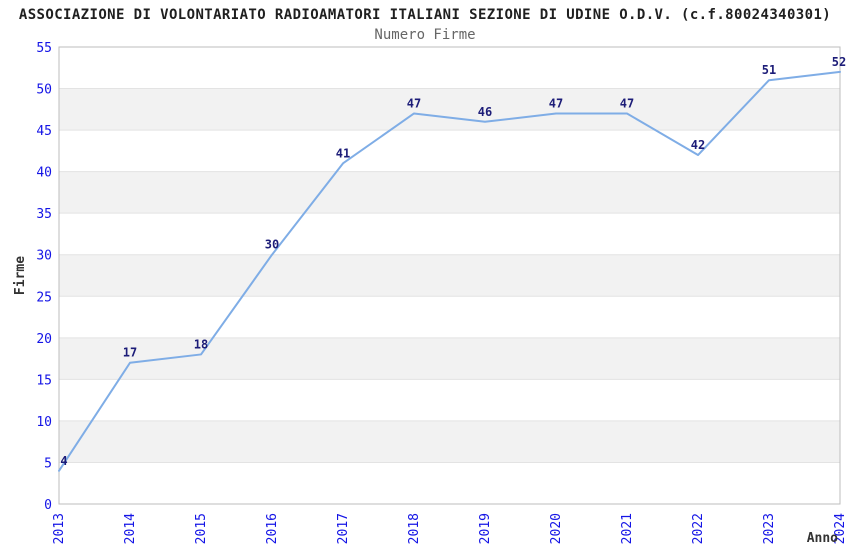  Describe the element at coordinates (201, 344) in the screenshot. I see `data-point-label: 18` at that location.